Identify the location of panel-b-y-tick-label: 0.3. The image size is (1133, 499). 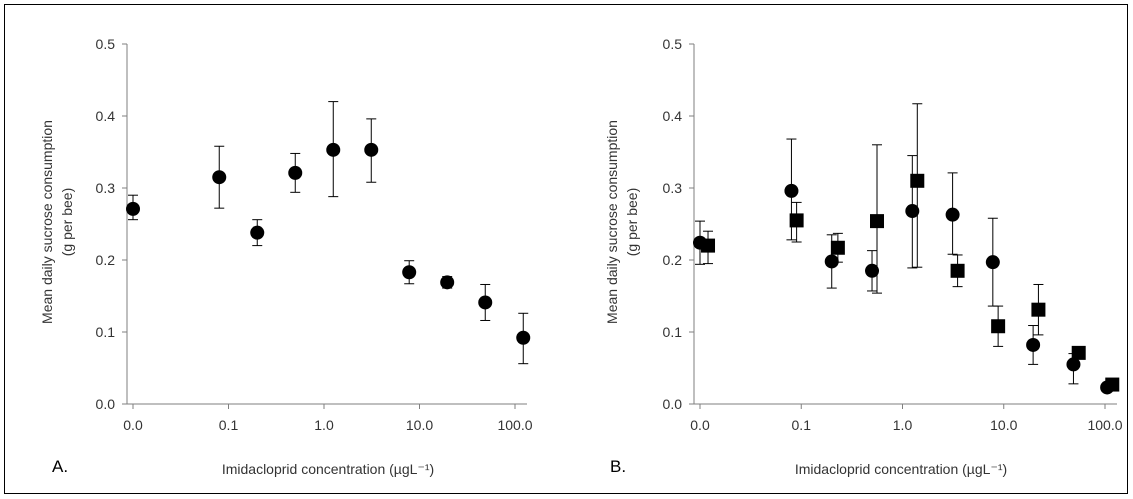
(673, 188).